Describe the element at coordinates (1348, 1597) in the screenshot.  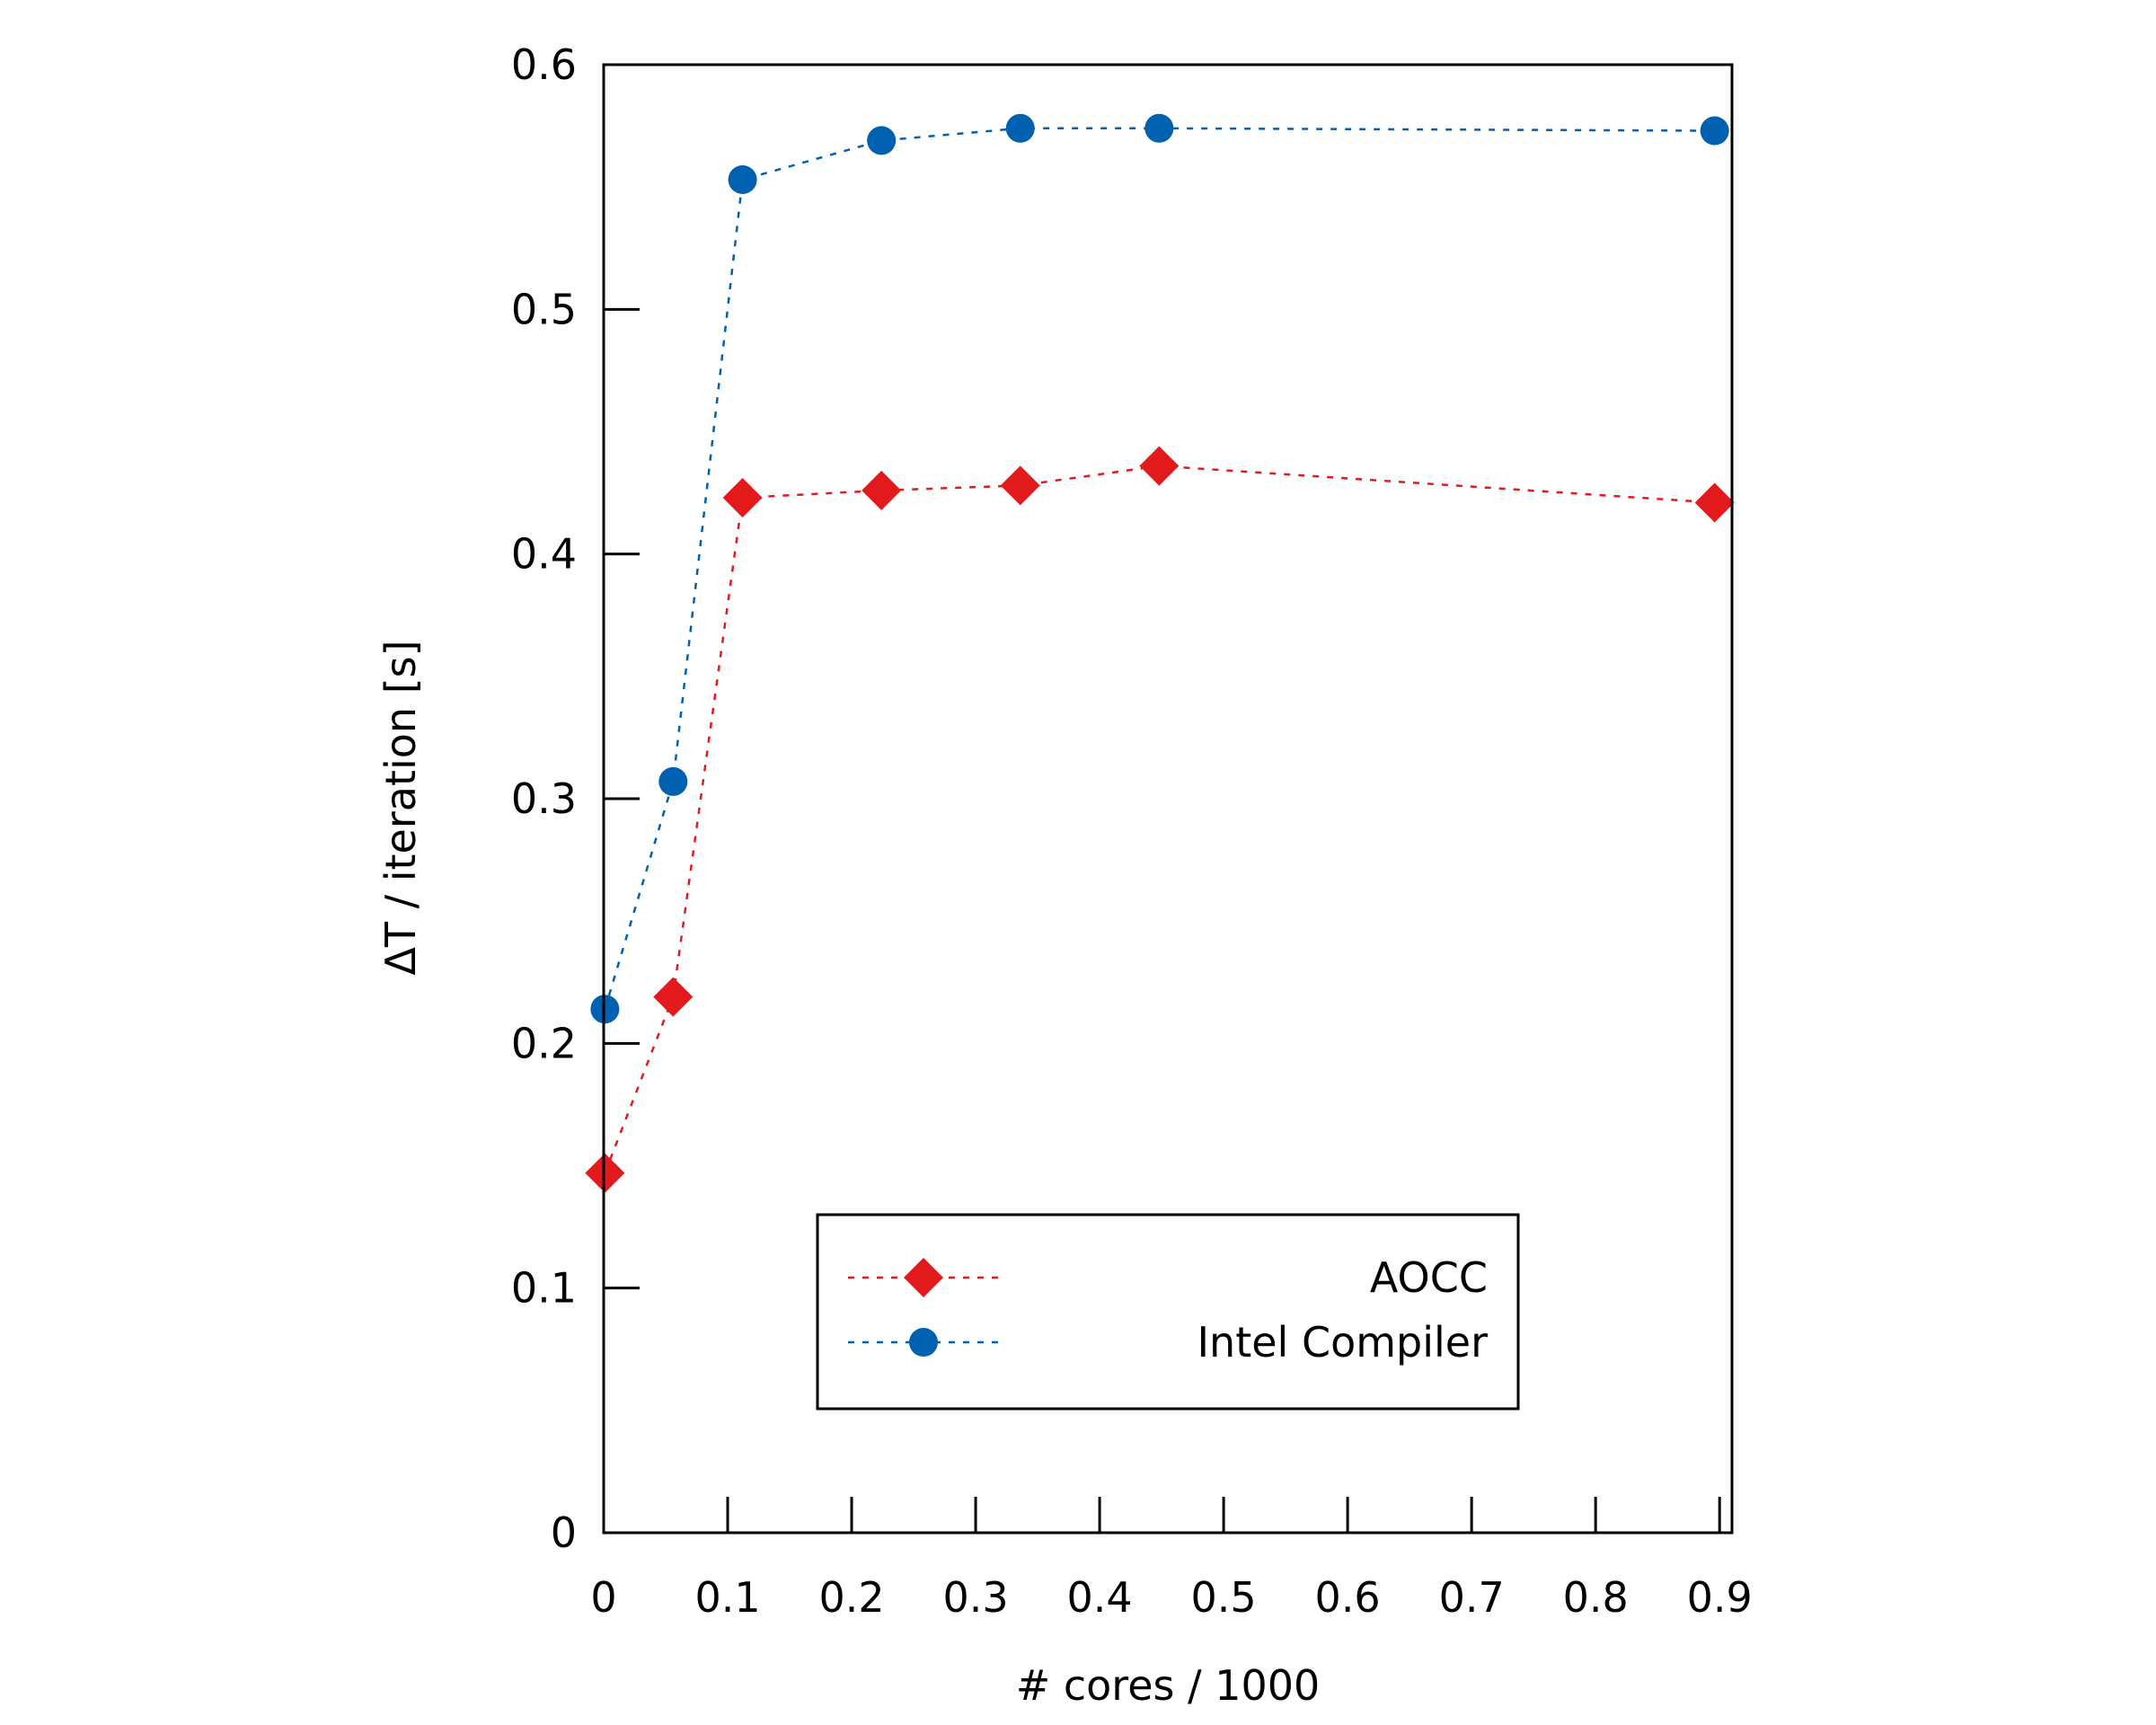
I see `x-tick-label: 0.6` at that location.